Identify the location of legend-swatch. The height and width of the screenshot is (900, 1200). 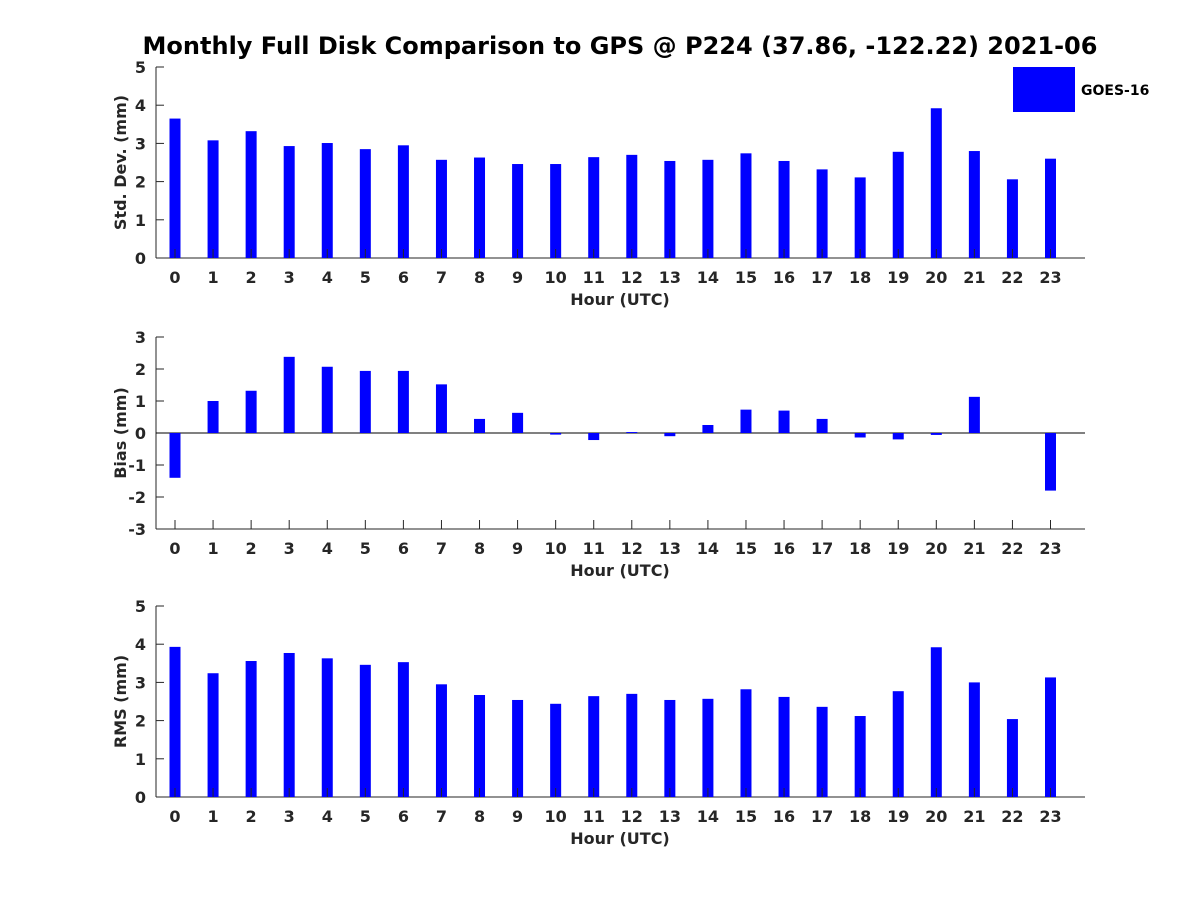
(1044, 89).